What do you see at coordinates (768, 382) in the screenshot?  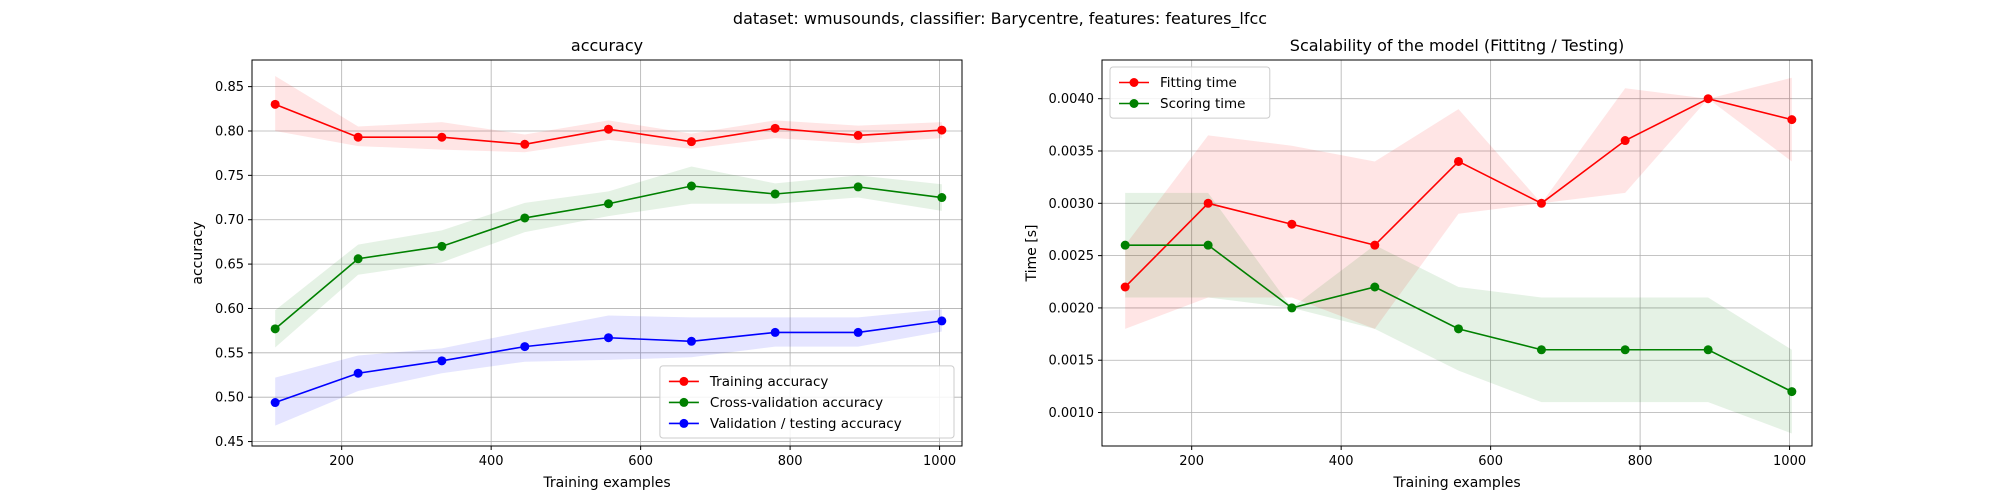 I see `legend-label: Training accuracy` at bounding box center [768, 382].